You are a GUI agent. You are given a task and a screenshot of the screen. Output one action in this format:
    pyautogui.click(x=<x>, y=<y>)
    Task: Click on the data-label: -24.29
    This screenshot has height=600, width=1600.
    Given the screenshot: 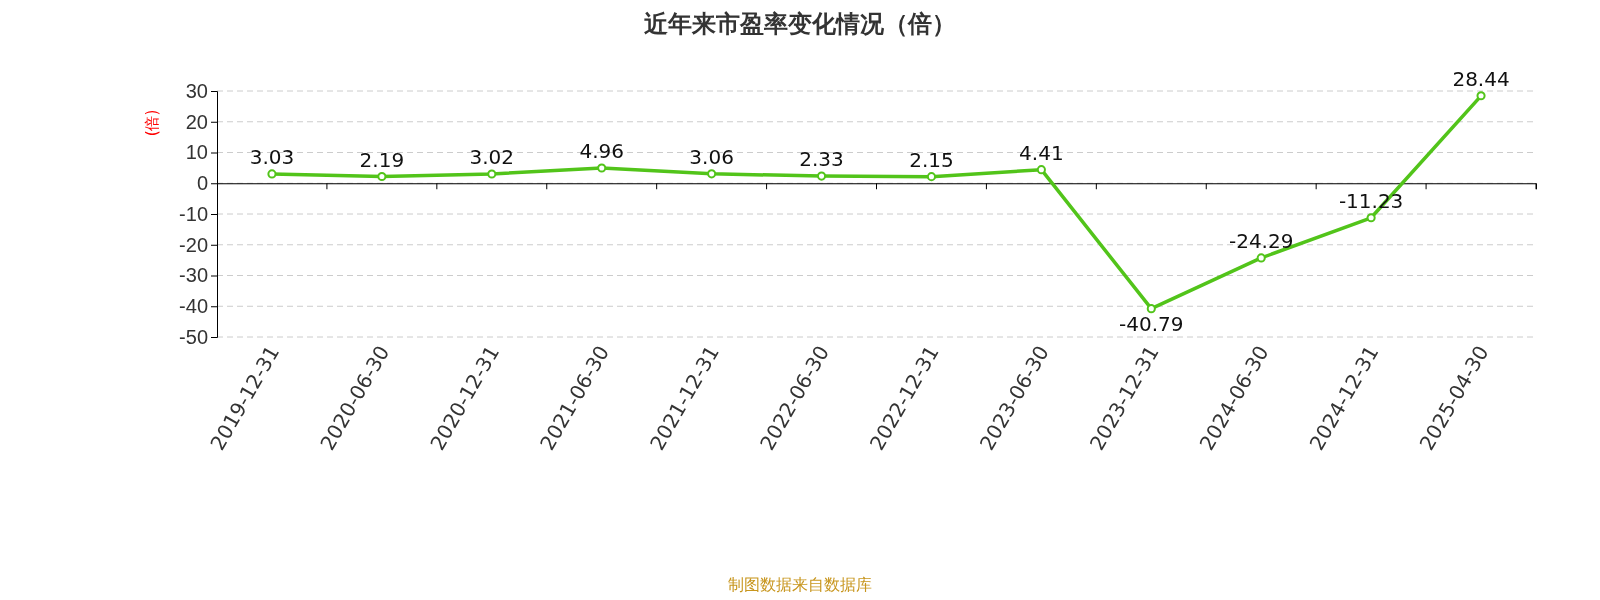 What is the action you would take?
    pyautogui.click(x=1261, y=240)
    